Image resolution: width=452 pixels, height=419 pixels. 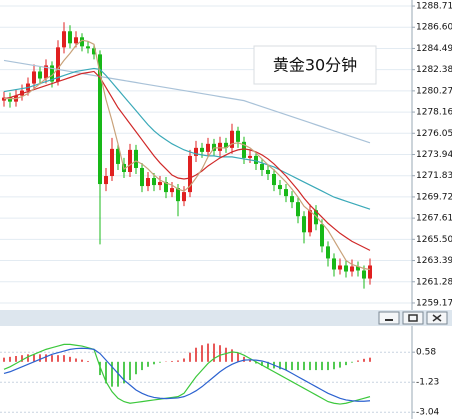 What do you see at coordinates (434, 113) in the screenshot?
I see `y-tick-label: 1278.16` at bounding box center [434, 113].